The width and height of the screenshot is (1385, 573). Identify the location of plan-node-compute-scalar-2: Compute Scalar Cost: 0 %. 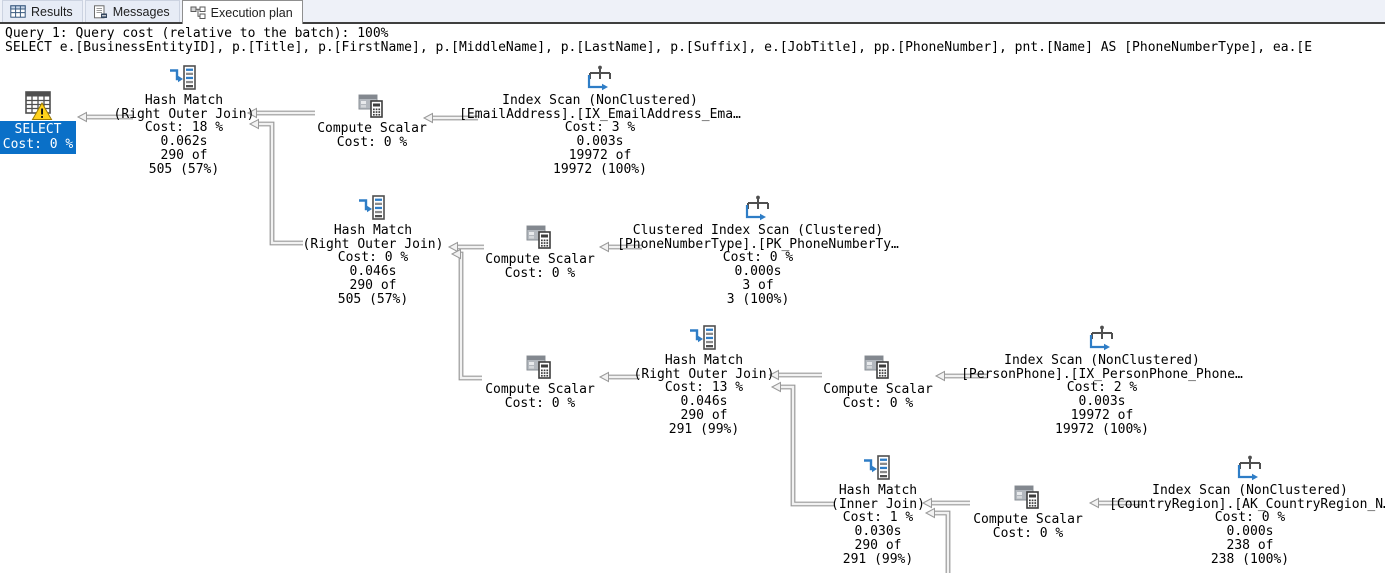
(540, 251).